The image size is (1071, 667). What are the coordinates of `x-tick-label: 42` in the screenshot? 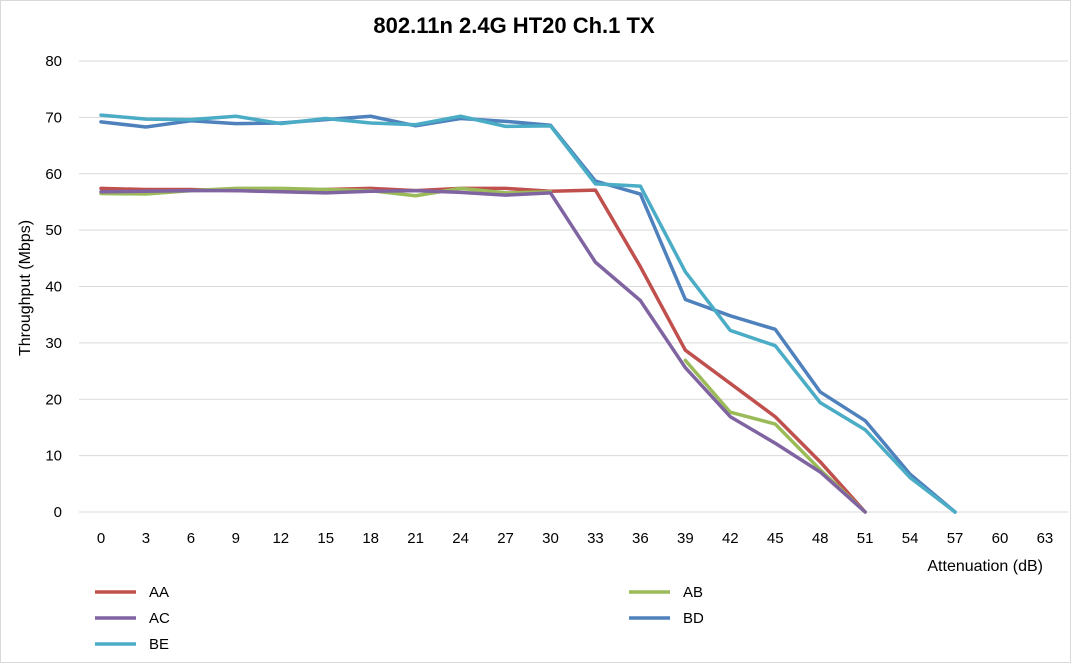 It's located at (730, 538).